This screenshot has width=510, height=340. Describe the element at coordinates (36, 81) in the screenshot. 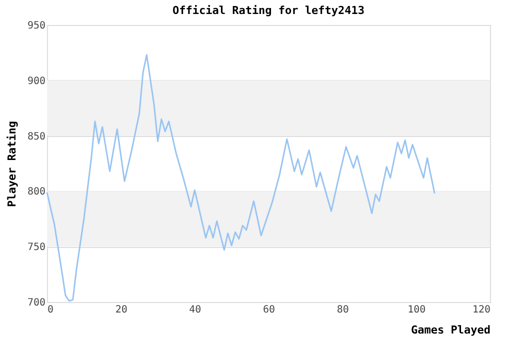

I see `y-tick-label: 900` at that location.